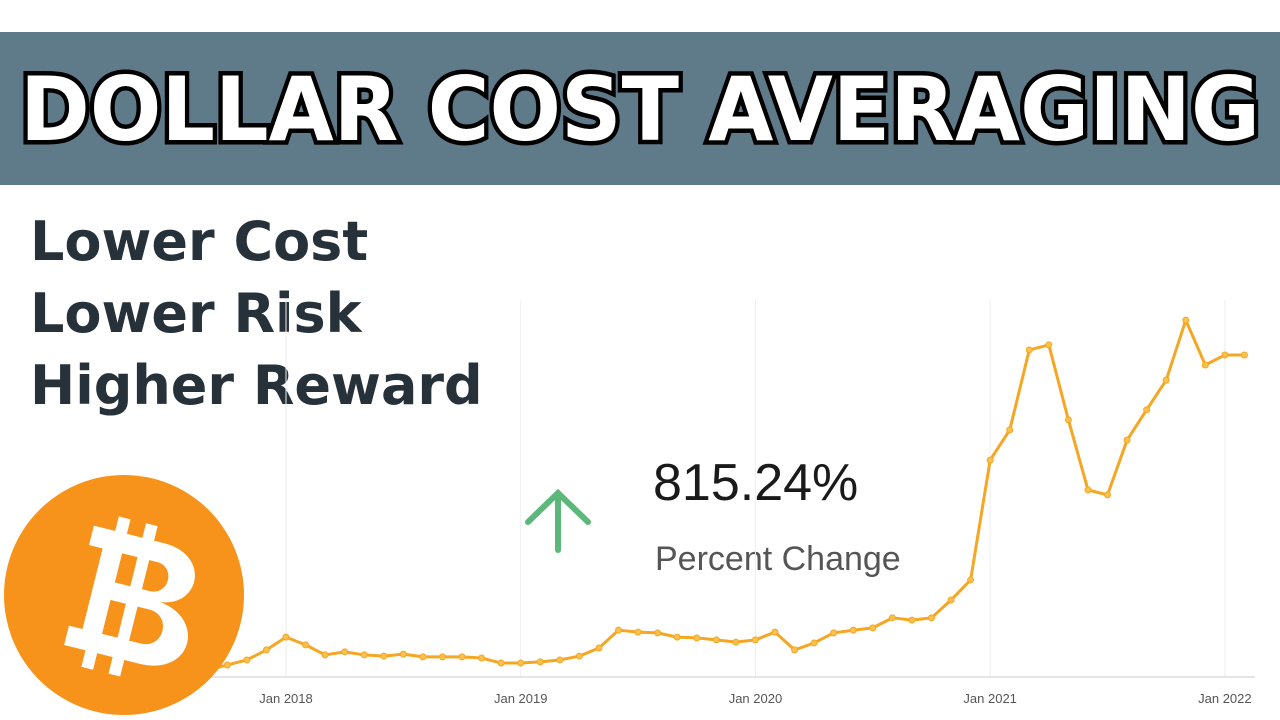  Describe the element at coordinates (196, 313) in the screenshot. I see `benefit: Lower Risk` at that location.